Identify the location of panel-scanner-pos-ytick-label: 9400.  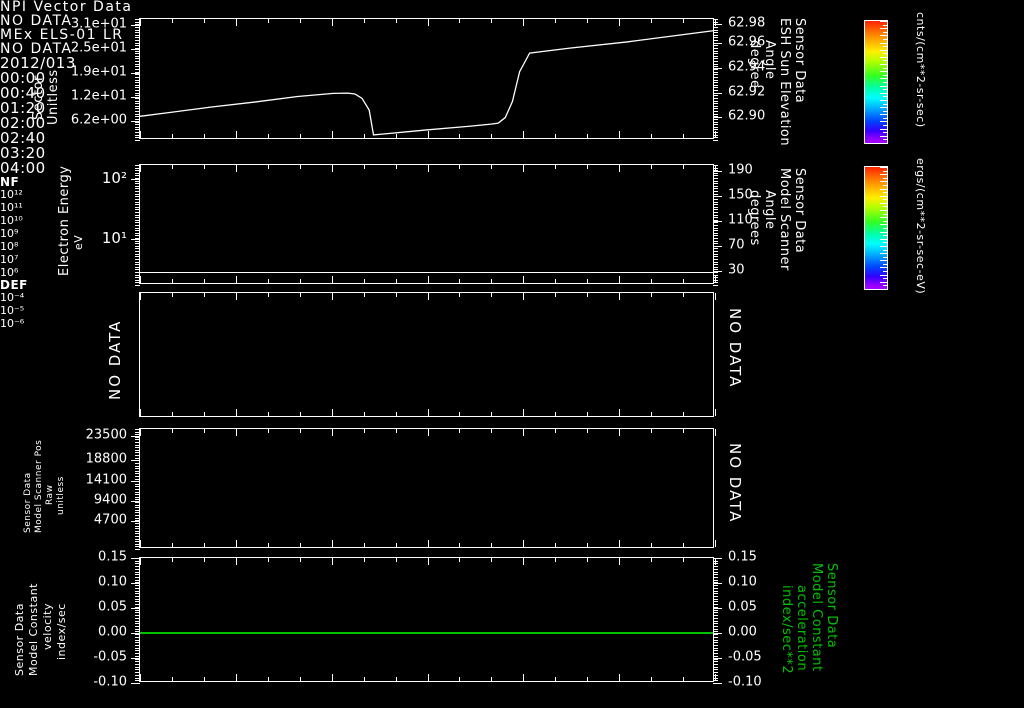
(110, 500).